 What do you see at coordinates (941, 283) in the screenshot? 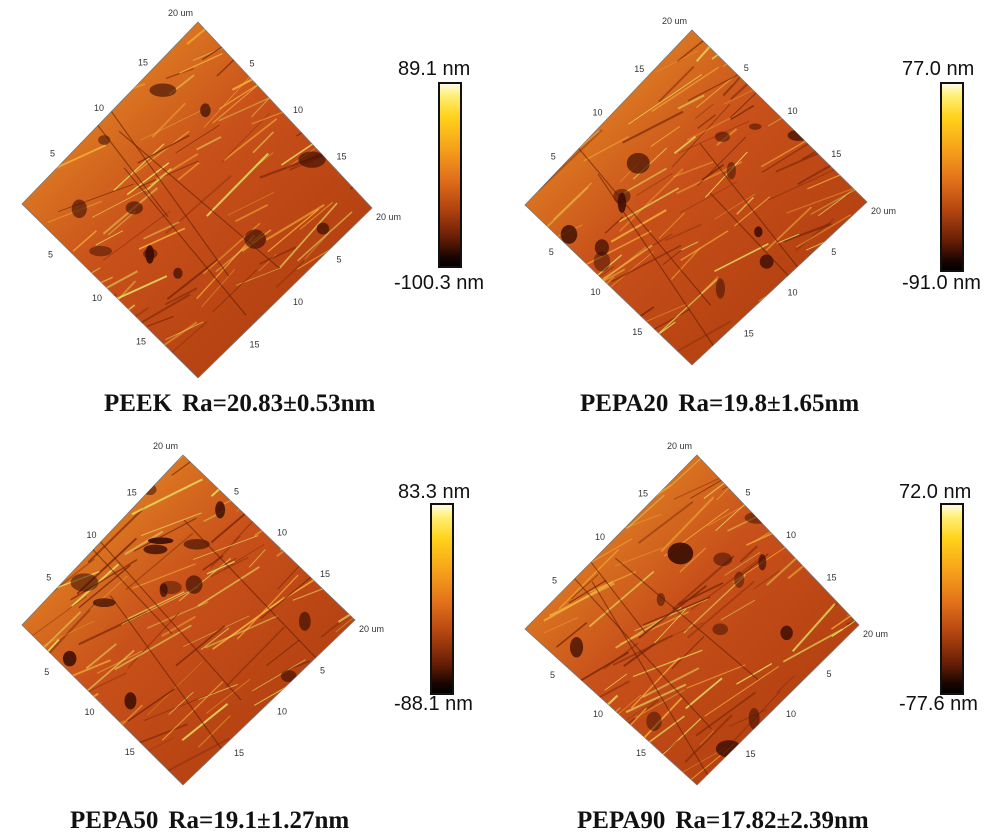
I see `scale-min-label: -91.0 nm` at bounding box center [941, 283].